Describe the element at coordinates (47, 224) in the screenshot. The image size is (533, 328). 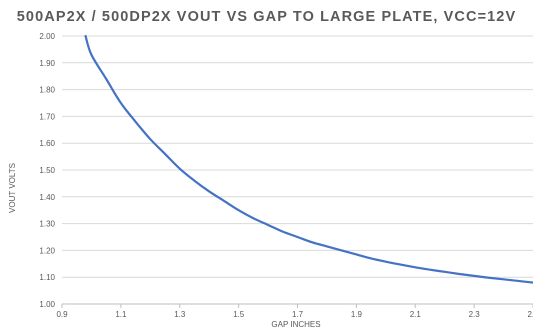
I see `y-tick-label: 1.30` at that location.